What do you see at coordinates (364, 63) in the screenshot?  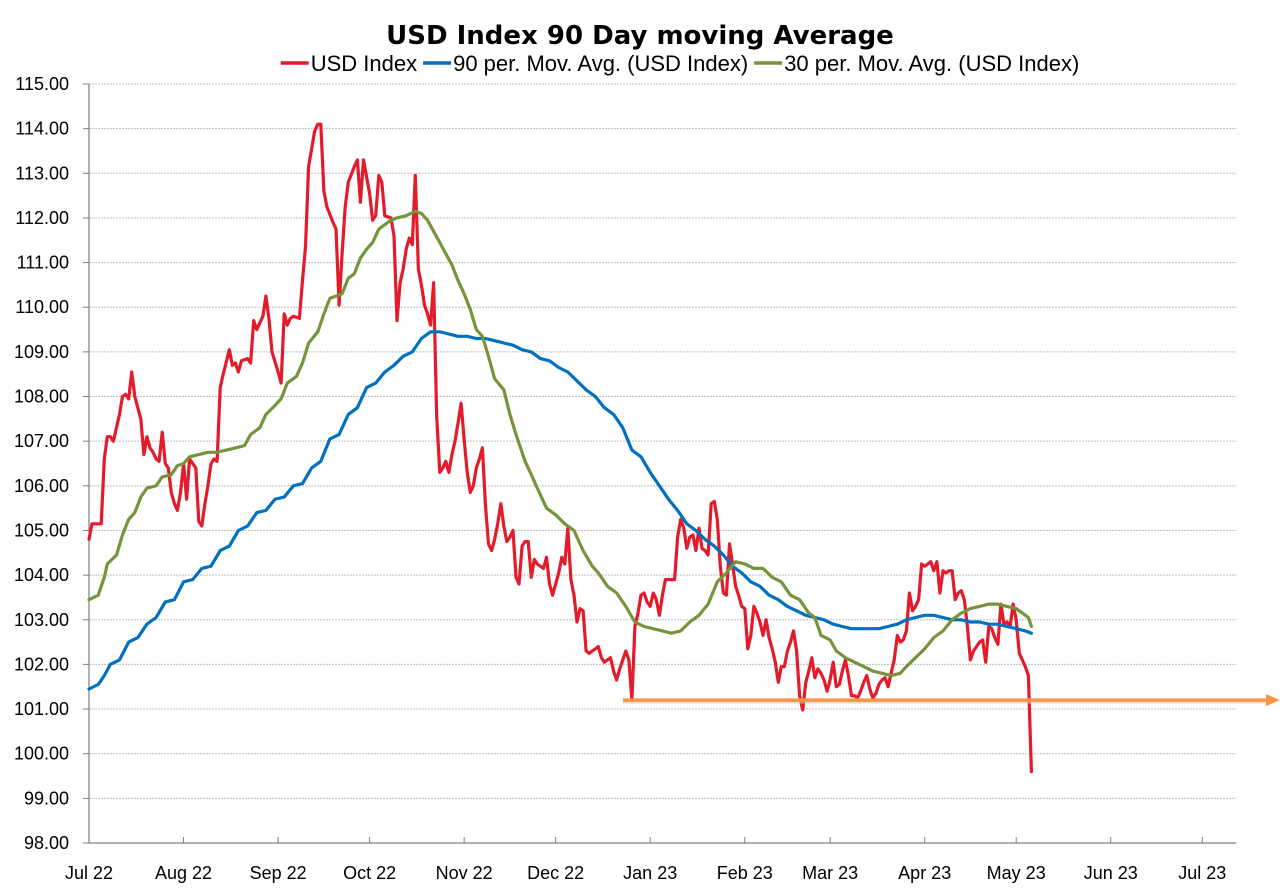 I see `legend-label: USD Index` at bounding box center [364, 63].